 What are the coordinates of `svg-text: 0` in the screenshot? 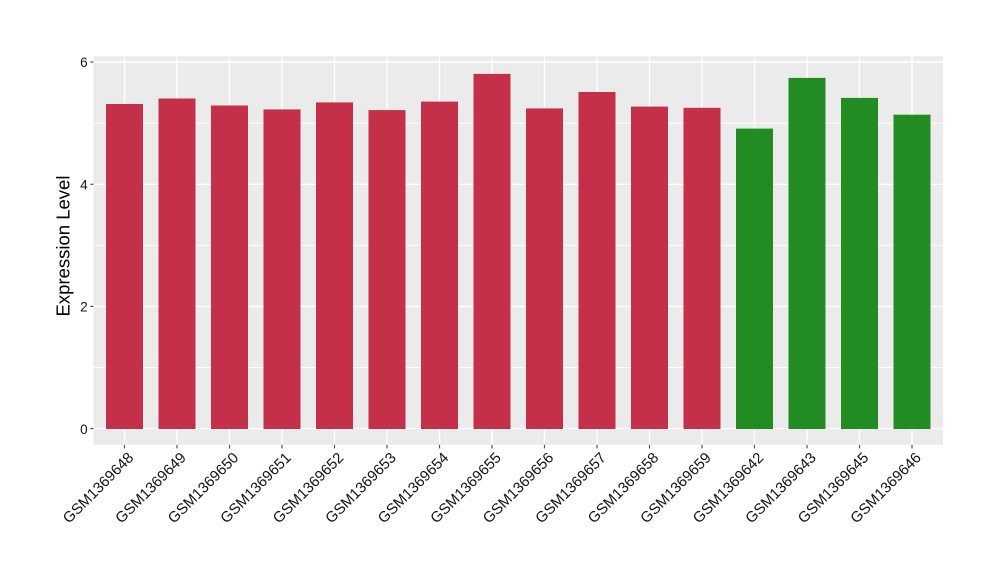 It's located at (84, 429).